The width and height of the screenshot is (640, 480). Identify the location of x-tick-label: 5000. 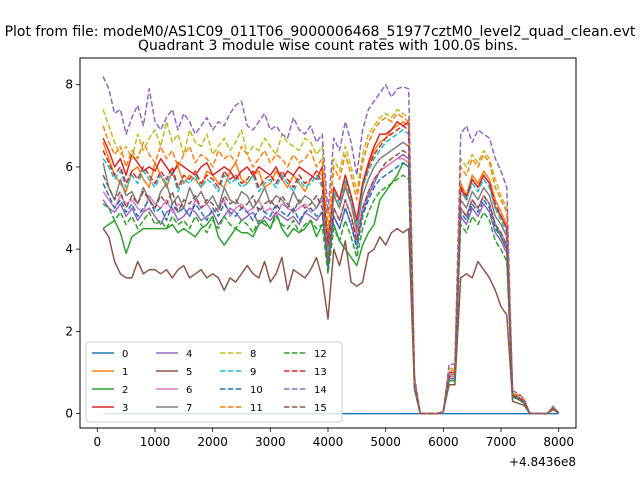
(385, 442).